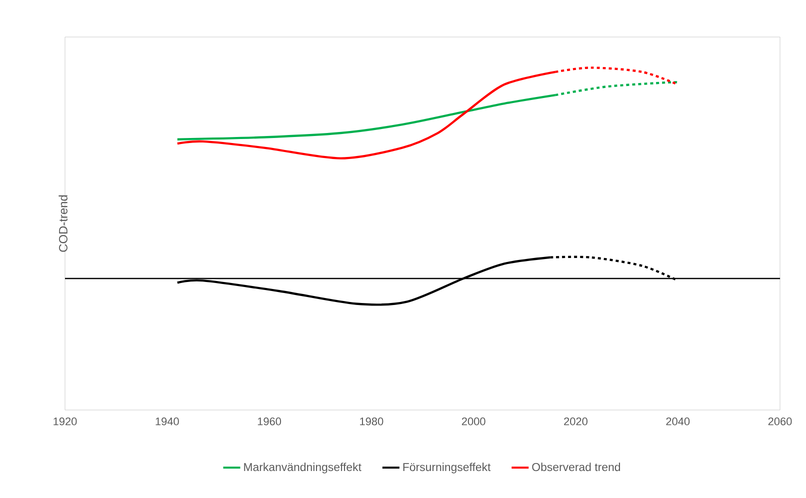  I want to click on x-tick-label: 1980, so click(372, 422).